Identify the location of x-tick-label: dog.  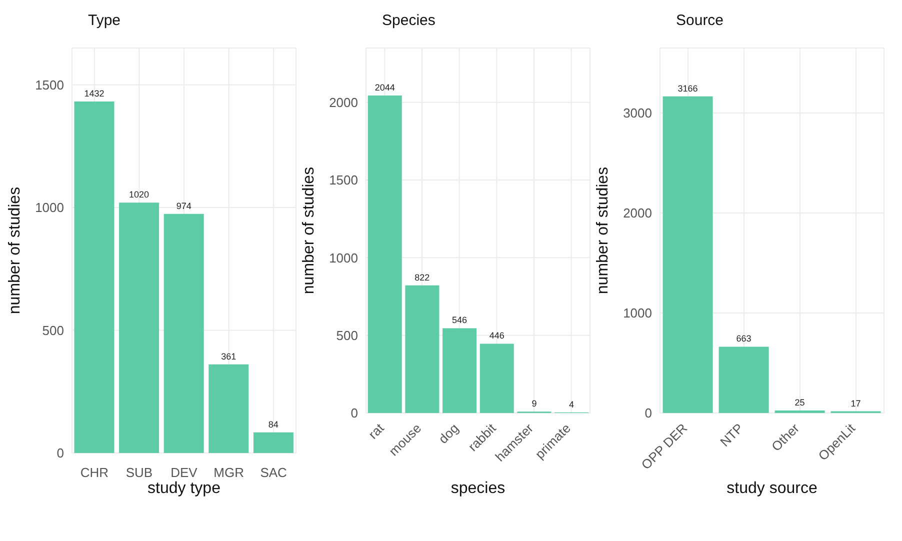
(449, 433).